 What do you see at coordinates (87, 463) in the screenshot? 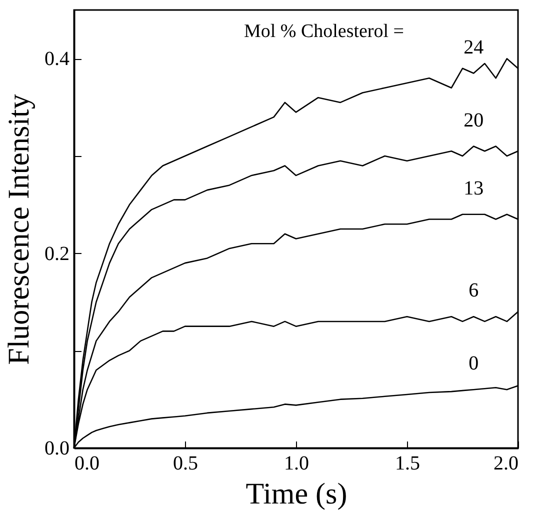
I see `x-tick-label: 0.0` at bounding box center [87, 463].